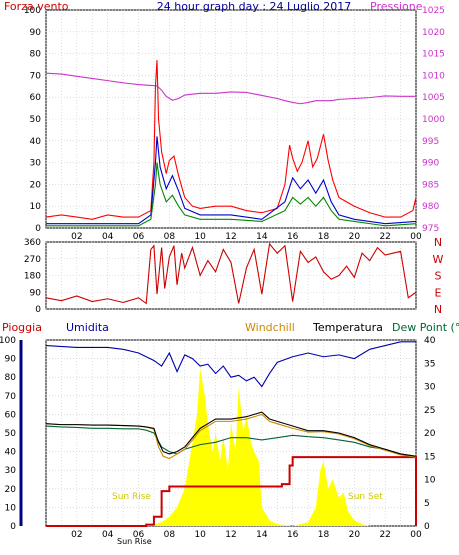  Describe the element at coordinates (36, 293) in the screenshot. I see `panel2-y-tick-label: 90` at that location.